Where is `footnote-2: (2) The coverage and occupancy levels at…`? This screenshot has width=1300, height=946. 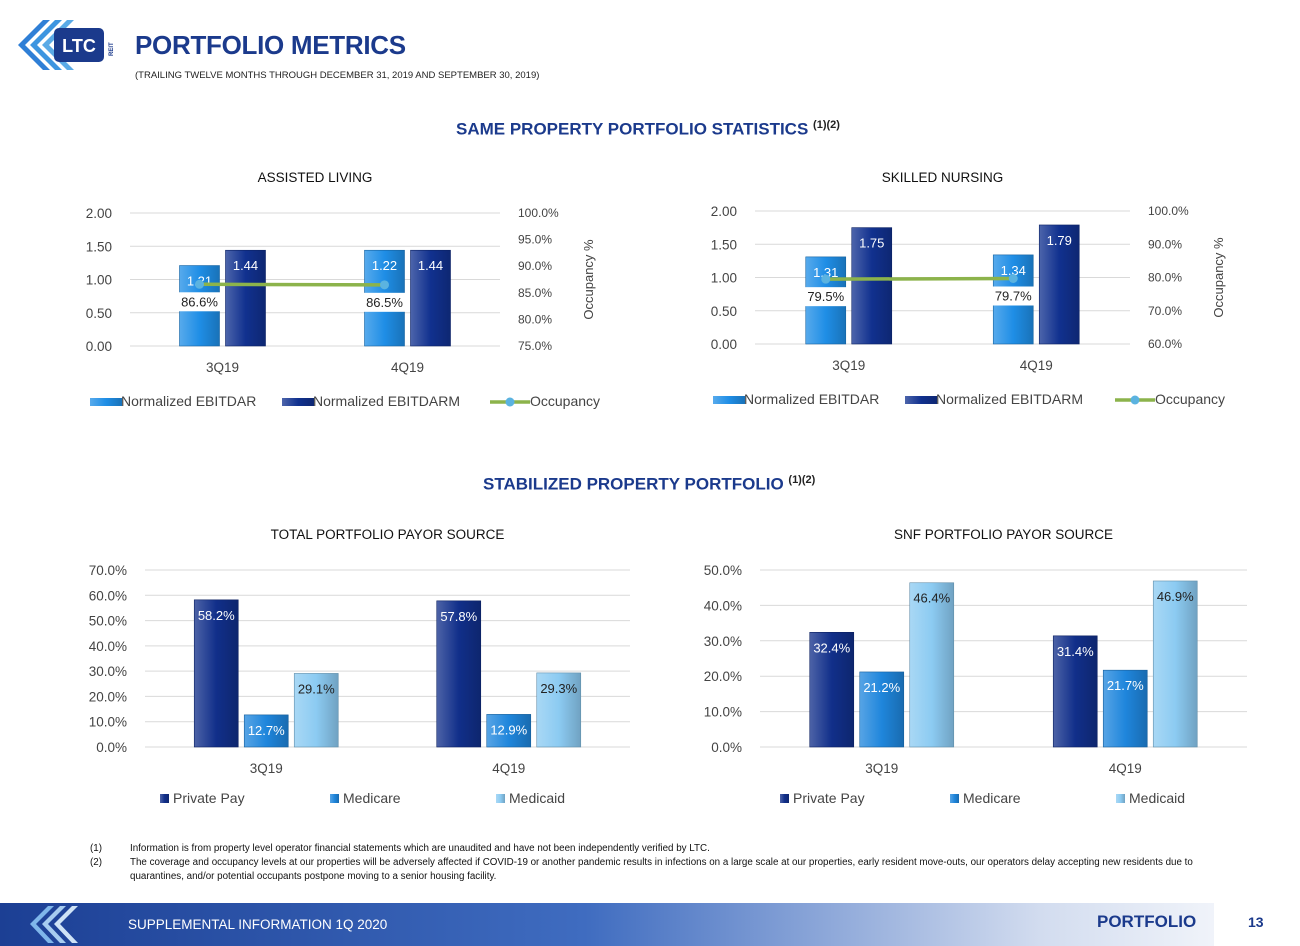
footnote-2: (2) The coverage and occupancy levels at… is located at coordinates (655, 870).